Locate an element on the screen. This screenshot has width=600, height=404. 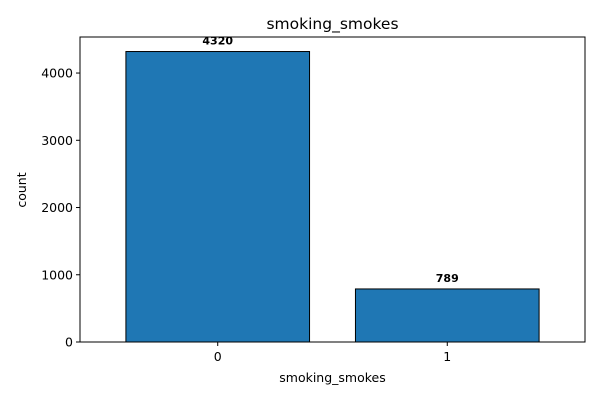
data-label-0: 4320 is located at coordinates (217, 41).